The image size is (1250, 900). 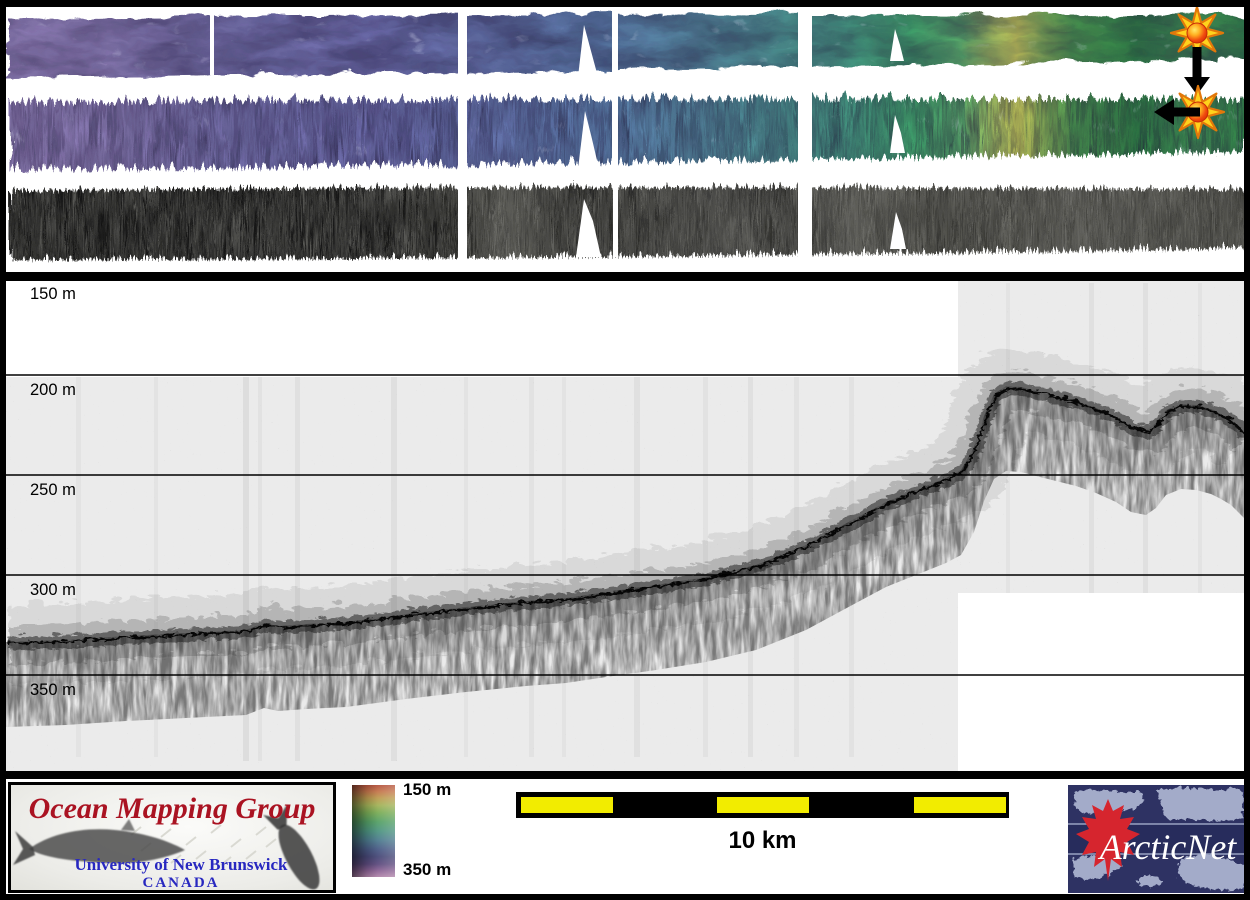 I want to click on bathymetry-strip-illum-down, so click(x=625, y=43).